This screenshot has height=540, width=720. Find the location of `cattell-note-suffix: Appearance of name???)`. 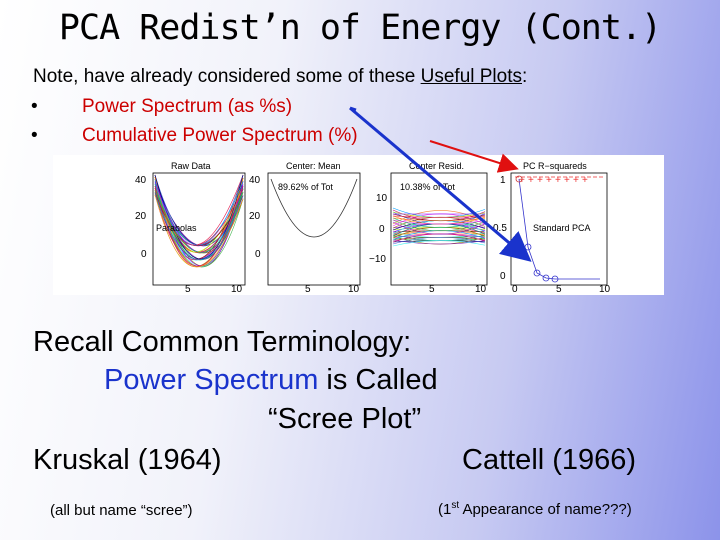

cattell-note-suffix: Appearance of name???) is located at coordinates (545, 509).